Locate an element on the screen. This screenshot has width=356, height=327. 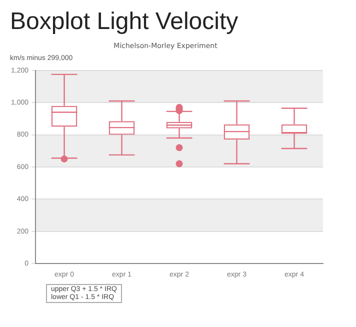
chart-title: Boxplot Light Velocity is located at coordinates (125, 22).